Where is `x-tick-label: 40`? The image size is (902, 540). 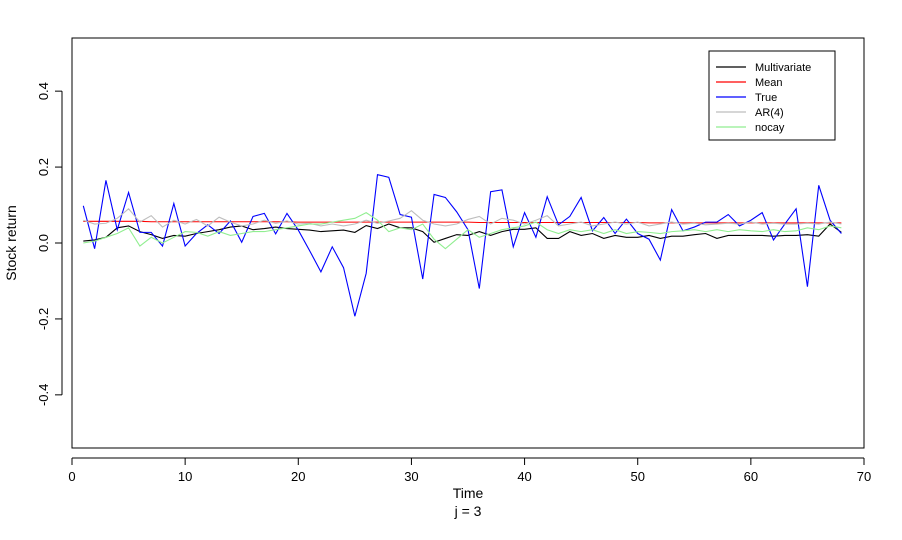 x-tick-label: 40 is located at coordinates (524, 476).